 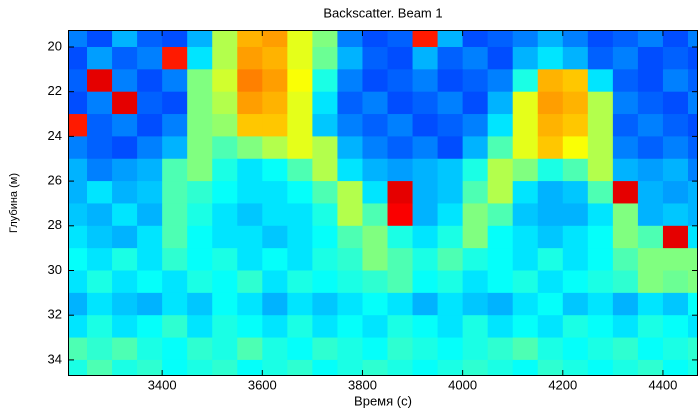 What do you see at coordinates (55, 269) in the screenshot?
I see `y-tick-label: 30` at bounding box center [55, 269].